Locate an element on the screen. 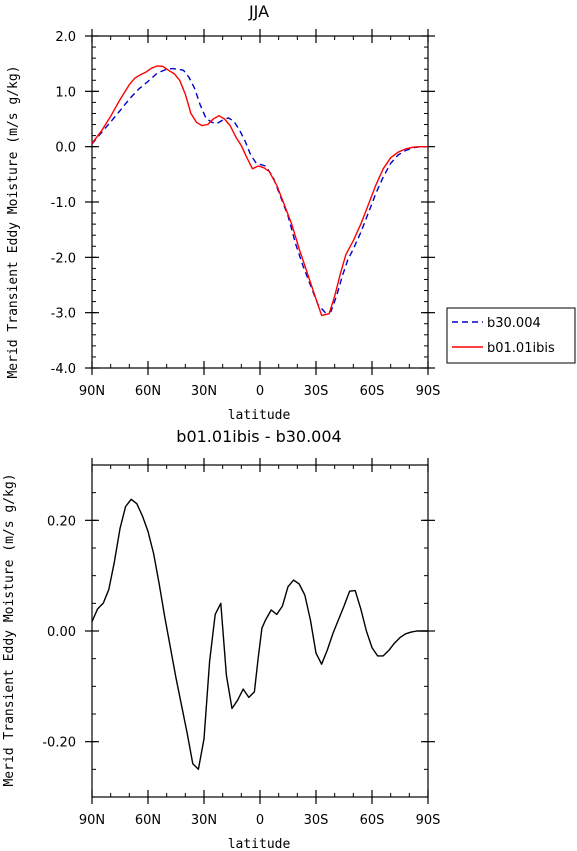 Image resolution: width=577 pixels, height=851 pixels. top-y-tick-label: -4.0 is located at coordinates (63, 369).